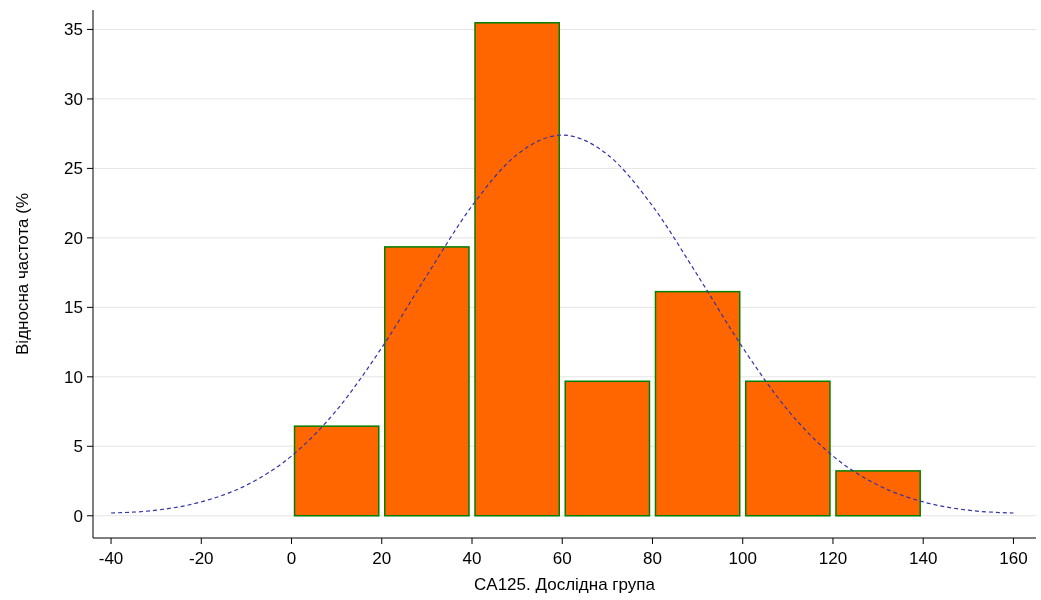 This screenshot has height=600, width=1041. What do you see at coordinates (833, 558) in the screenshot?
I see `x-tick-label: 120` at bounding box center [833, 558].